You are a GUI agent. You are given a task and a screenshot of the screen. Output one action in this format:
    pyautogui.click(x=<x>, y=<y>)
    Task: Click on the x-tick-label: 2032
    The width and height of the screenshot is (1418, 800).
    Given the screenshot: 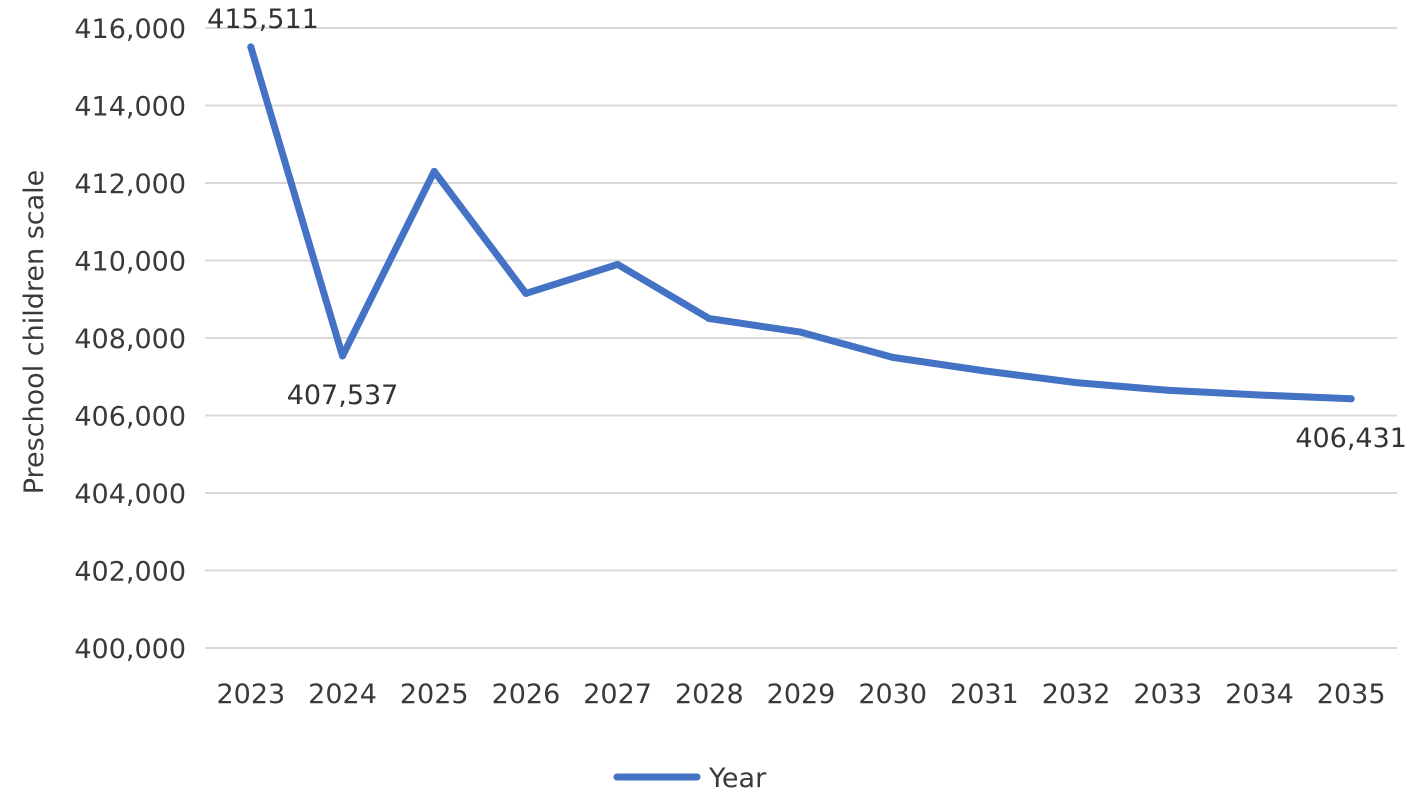 What is the action you would take?
    pyautogui.click(x=1076, y=694)
    